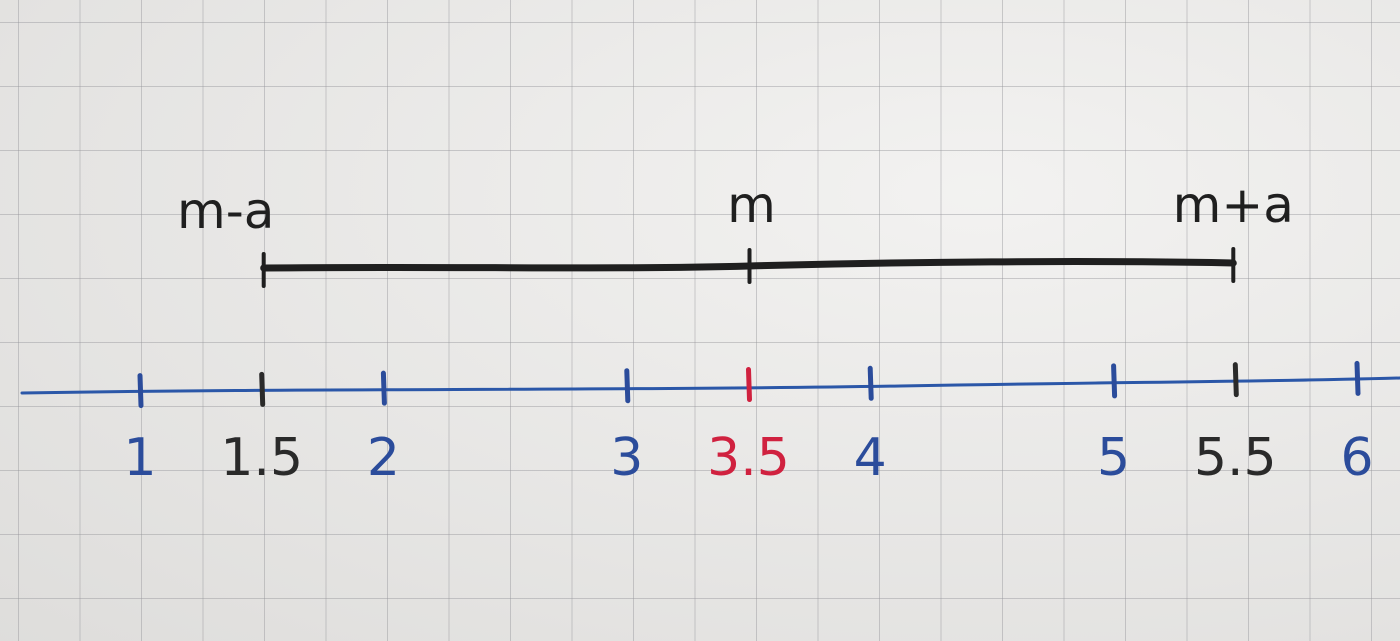 The width and height of the screenshot is (1400, 641). What do you see at coordinates (748, 458) in the screenshot?
I see `tick-label-3-5: 3.5` at bounding box center [748, 458].